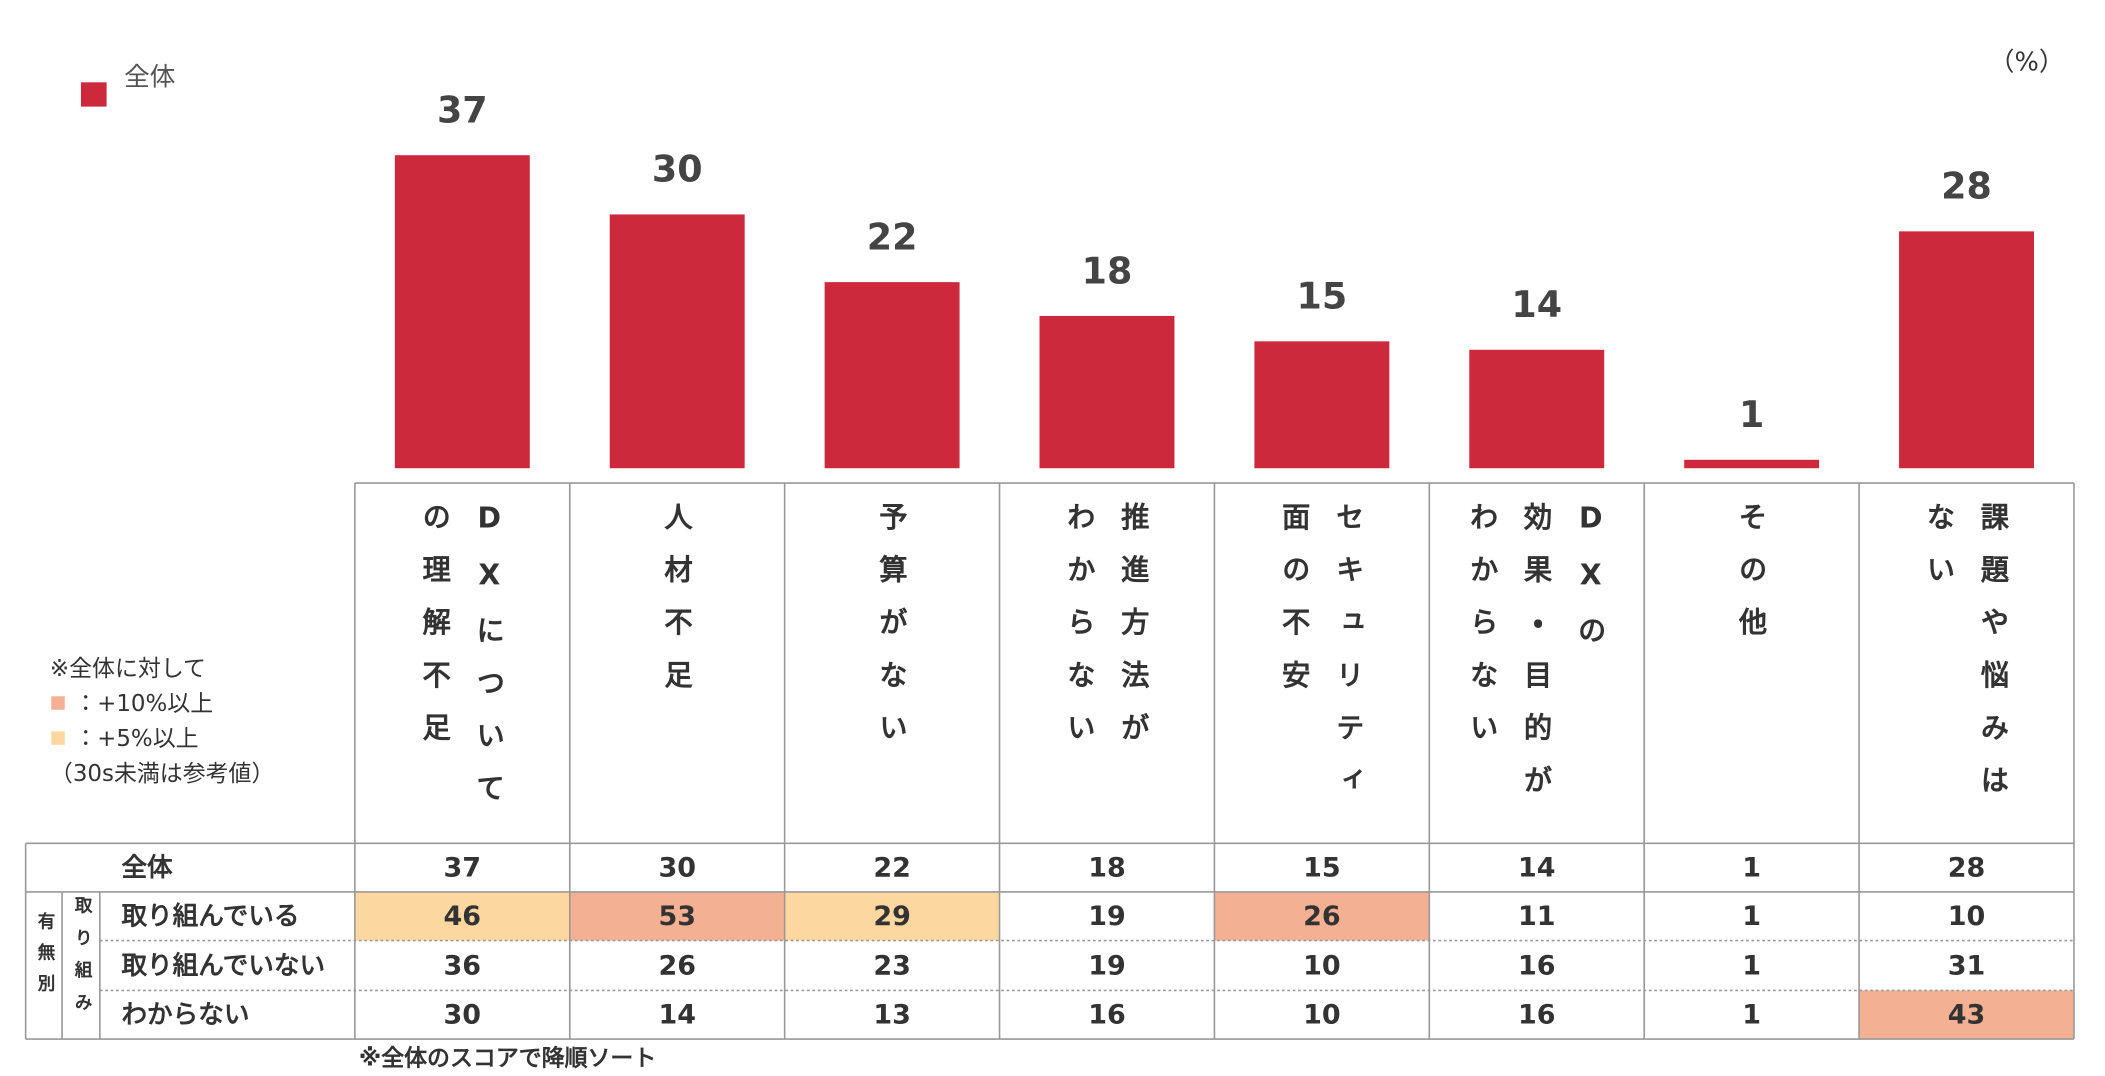  Describe the element at coordinates (507, 1058) in the screenshot. I see `footer-note: ※全体のスコアで降順ソート` at that location.